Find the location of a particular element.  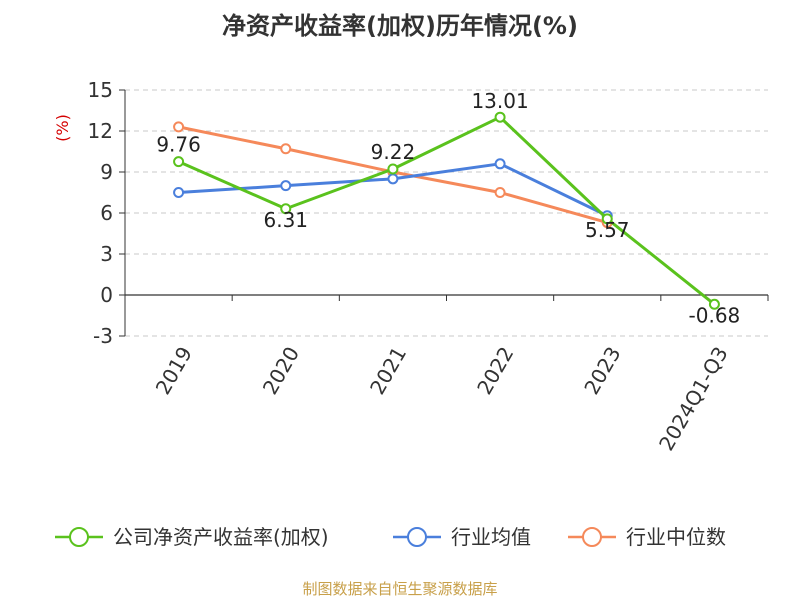

data-label: -0.68 is located at coordinates (715, 315).